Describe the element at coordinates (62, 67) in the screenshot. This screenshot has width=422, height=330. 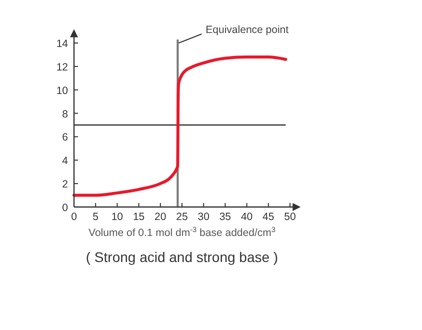
I see `y-tick-label: 12` at that location.